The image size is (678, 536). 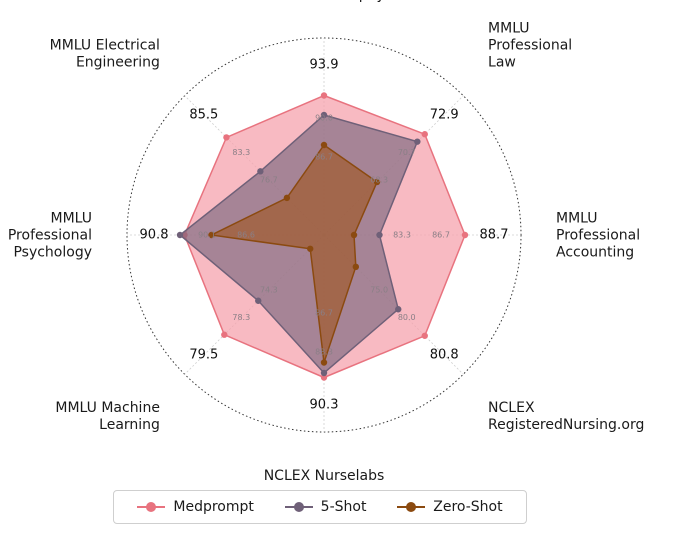 I want to click on point-medprompt-mmlu-professional-accounting, so click(x=465, y=235).